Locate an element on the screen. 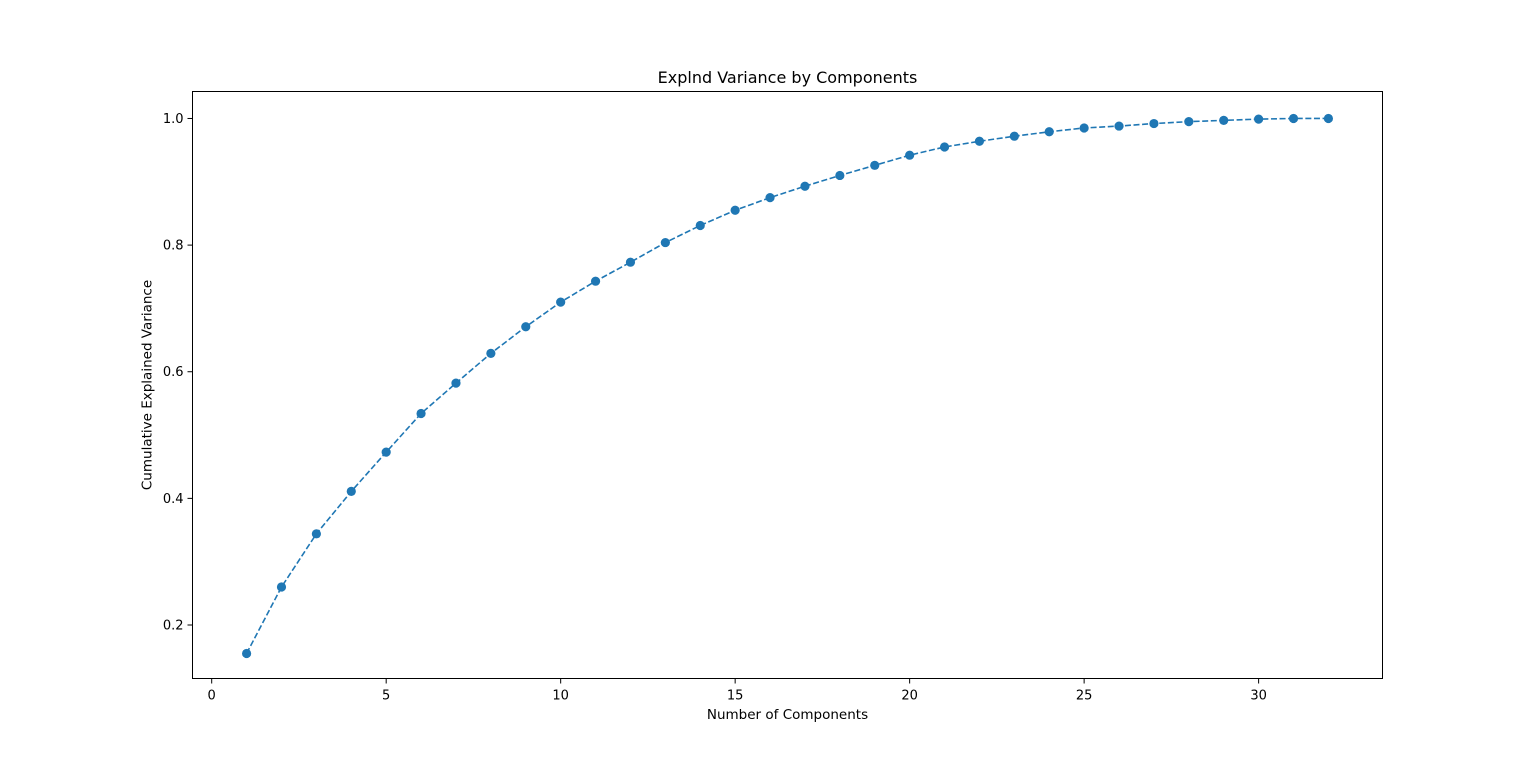 The width and height of the screenshot is (1536, 762). x-axis-label: Number of Components is located at coordinates (787, 715).